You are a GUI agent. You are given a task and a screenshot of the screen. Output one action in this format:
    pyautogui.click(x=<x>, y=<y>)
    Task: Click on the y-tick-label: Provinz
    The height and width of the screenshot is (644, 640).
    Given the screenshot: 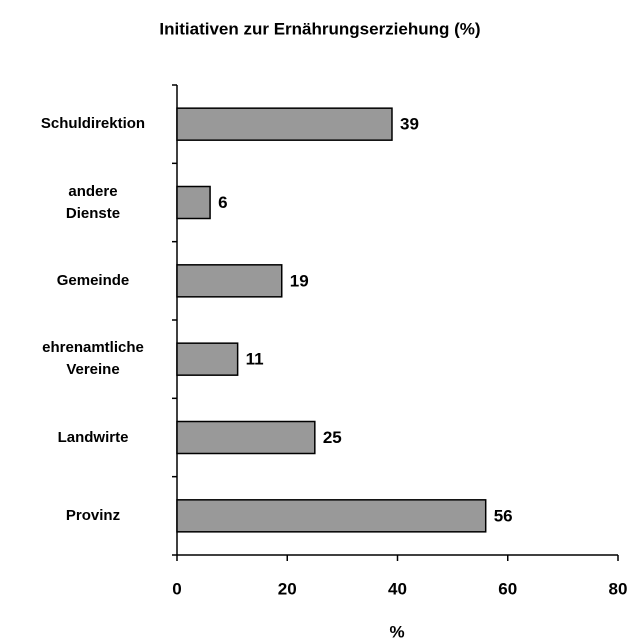 What is the action you would take?
    pyautogui.click(x=93, y=515)
    